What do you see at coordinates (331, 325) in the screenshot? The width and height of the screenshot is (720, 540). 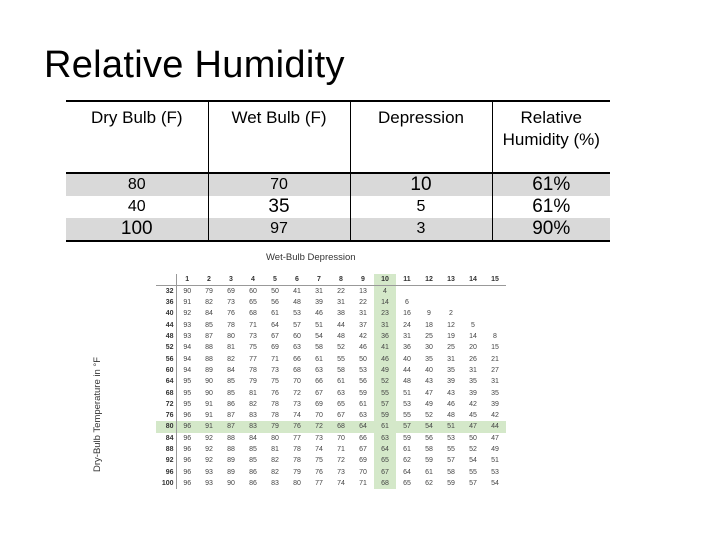 I see `chart-row: 44 93 85 78 71 64 57 51 44 37 31 24 18 12 5` at bounding box center [331, 325].